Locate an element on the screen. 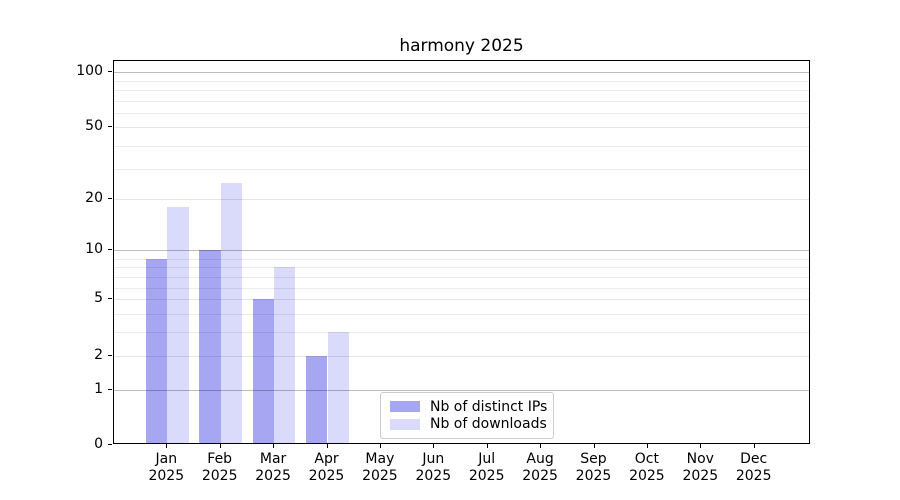  x-tick-label-feb: Feb 2025 is located at coordinates (219, 467).